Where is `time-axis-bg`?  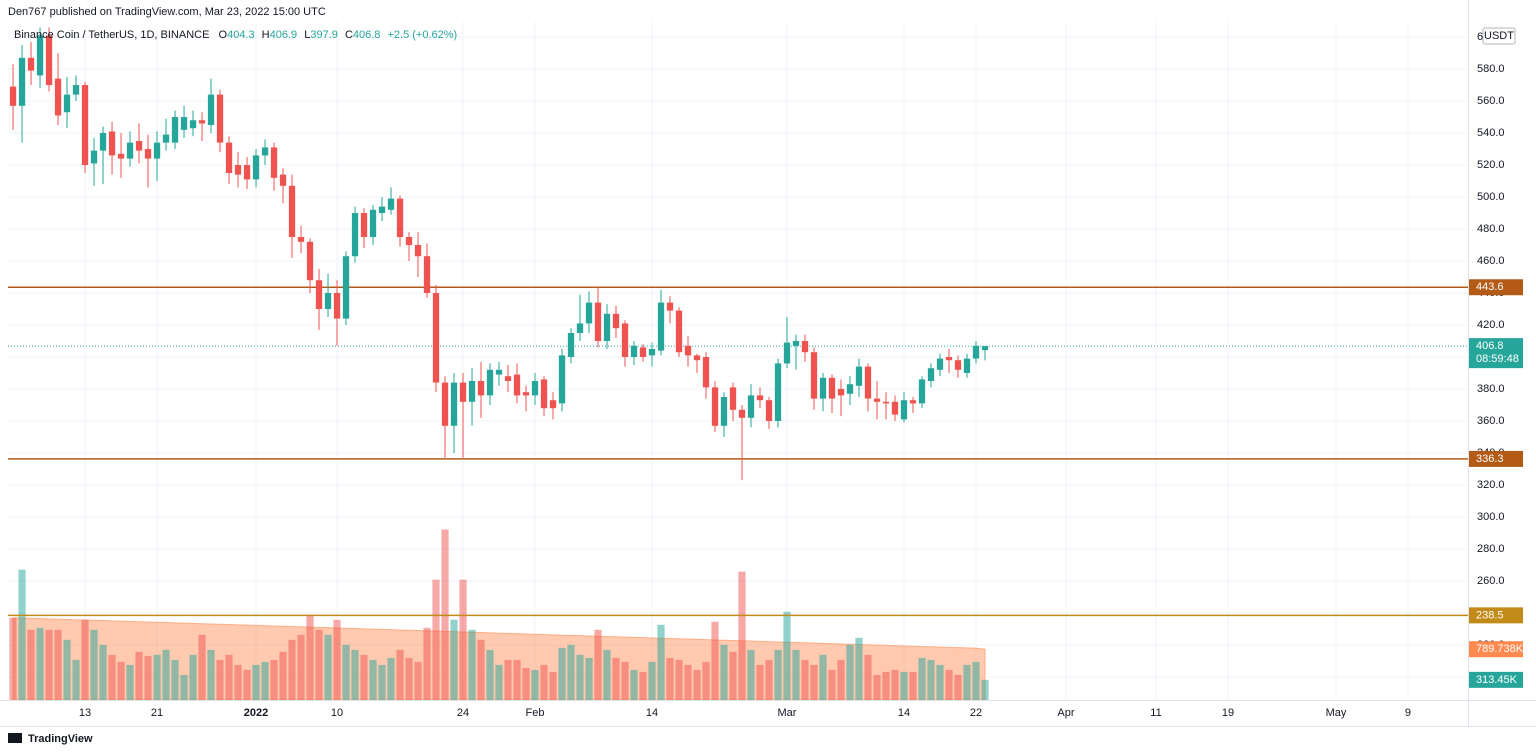
time-axis-bg is located at coordinates (768, 713).